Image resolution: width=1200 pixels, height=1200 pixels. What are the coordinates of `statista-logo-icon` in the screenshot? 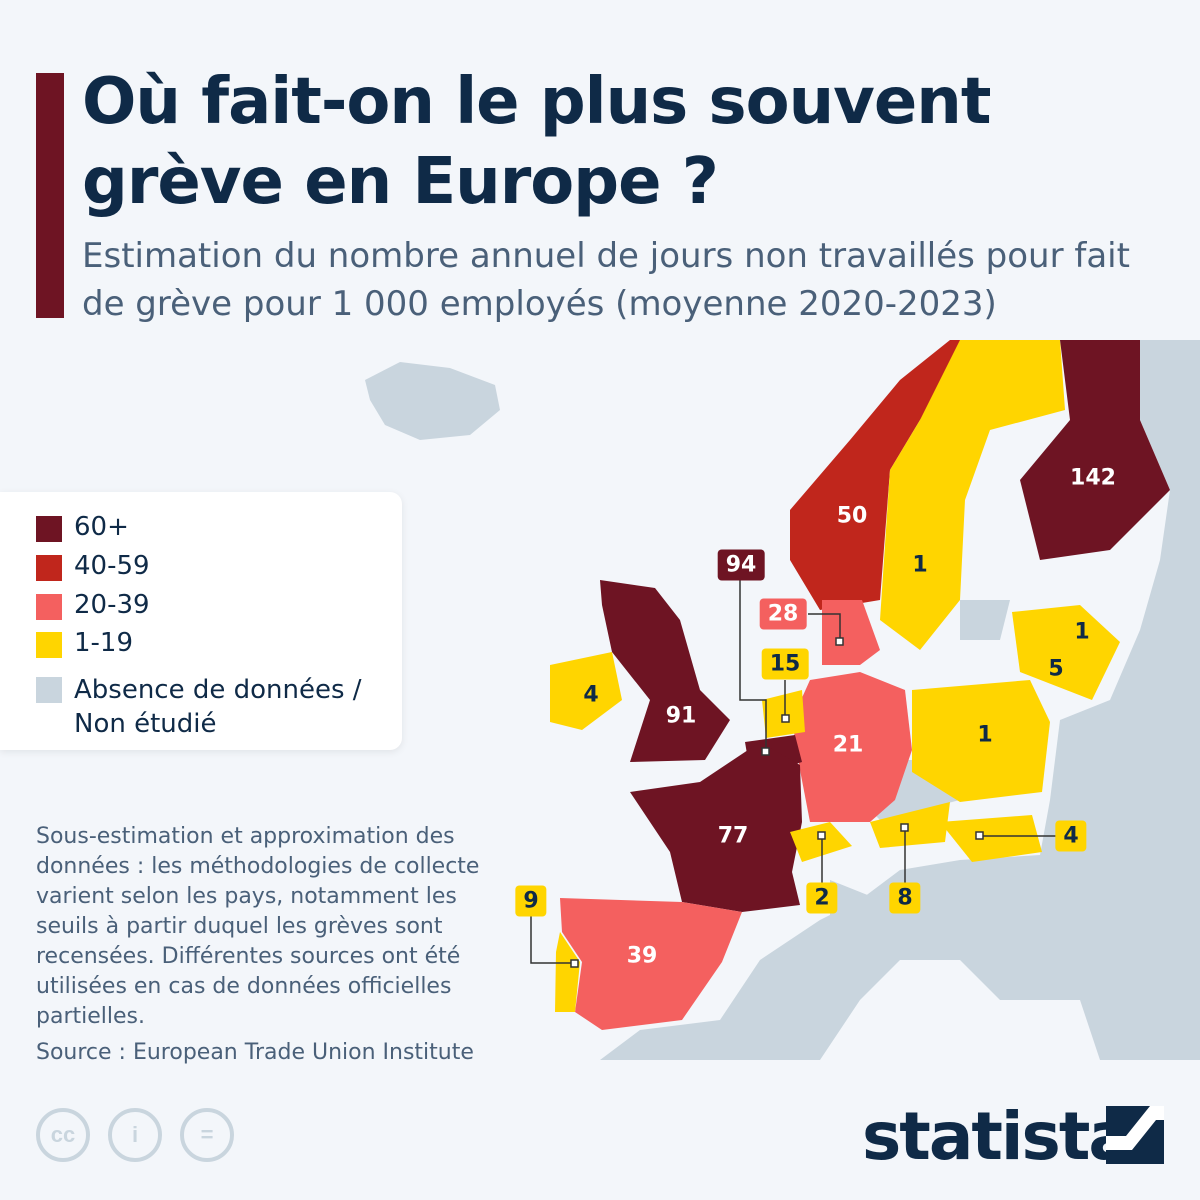 It's located at (1135, 1135).